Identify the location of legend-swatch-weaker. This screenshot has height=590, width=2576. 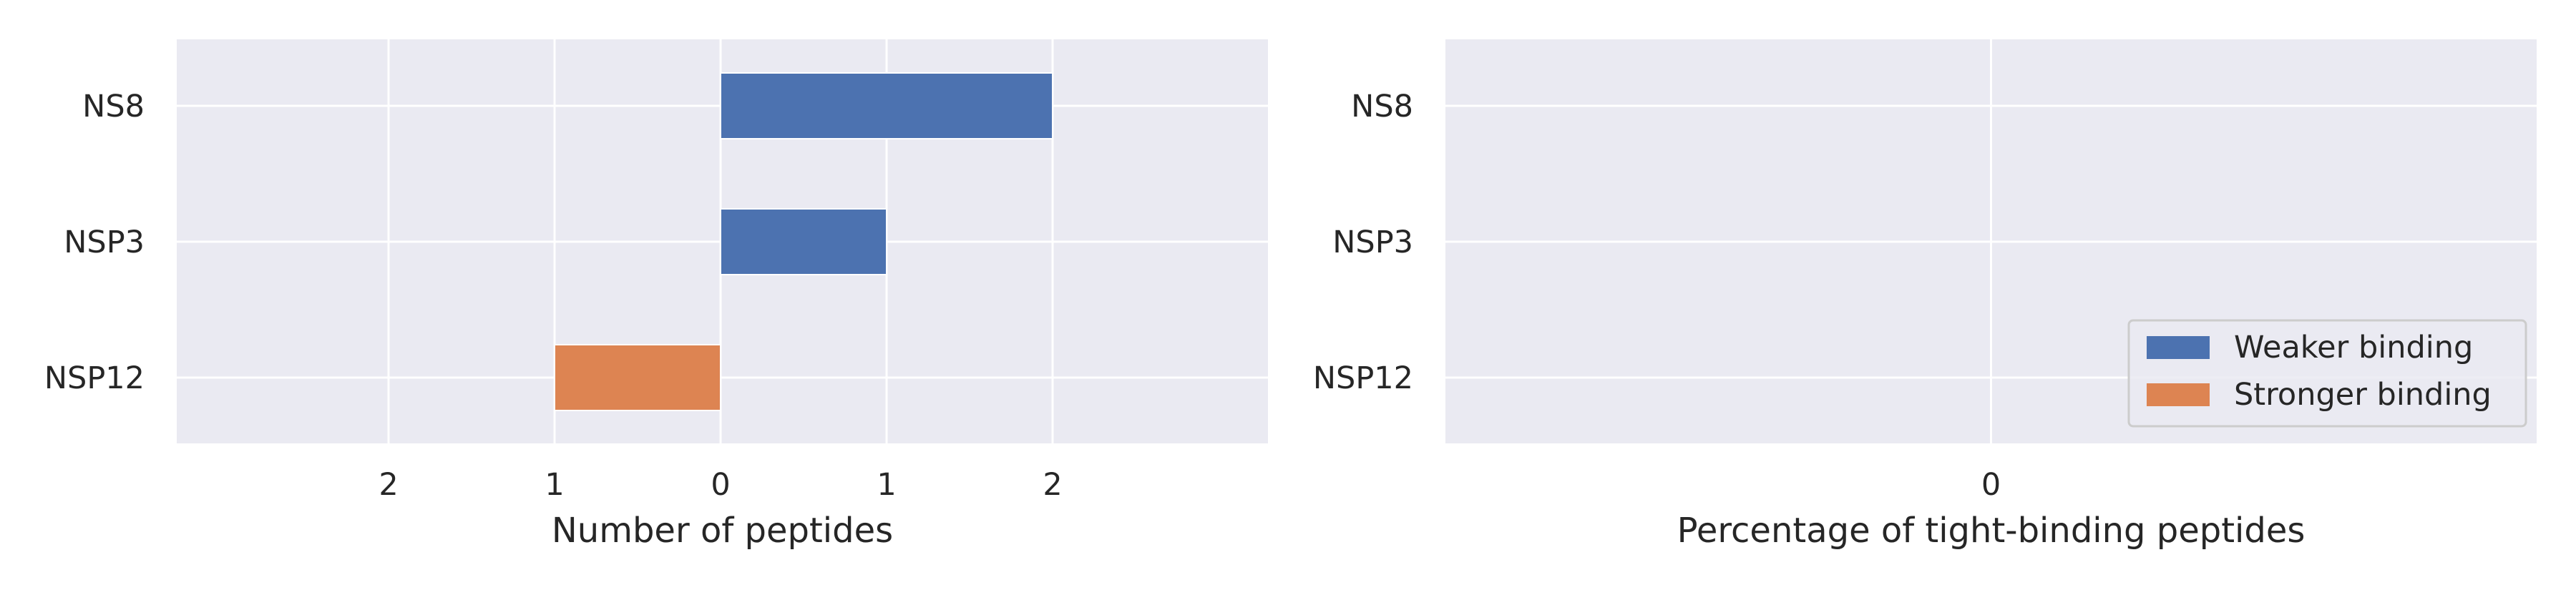
(2178, 348).